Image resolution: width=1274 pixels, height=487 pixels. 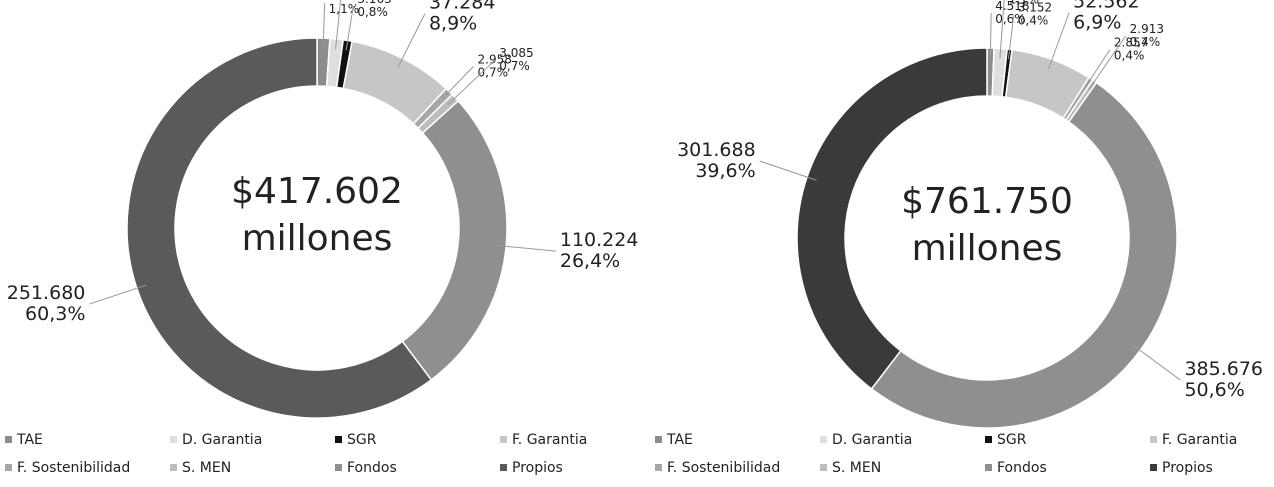 I want to click on percentage-label: 8,9%, so click(x=453, y=24).